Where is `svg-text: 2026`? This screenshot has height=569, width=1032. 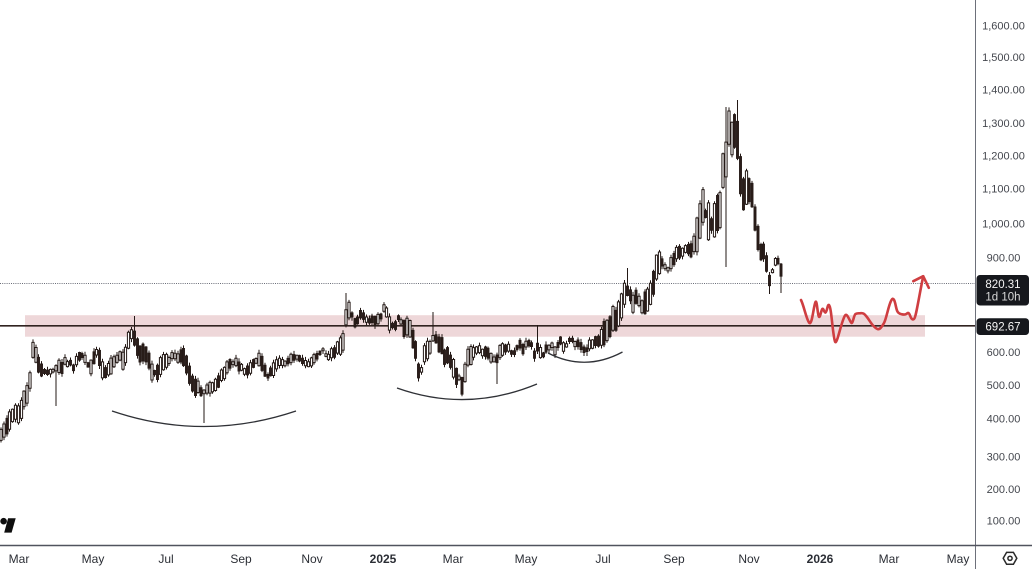
svg-text: 2026 is located at coordinates (820, 559).